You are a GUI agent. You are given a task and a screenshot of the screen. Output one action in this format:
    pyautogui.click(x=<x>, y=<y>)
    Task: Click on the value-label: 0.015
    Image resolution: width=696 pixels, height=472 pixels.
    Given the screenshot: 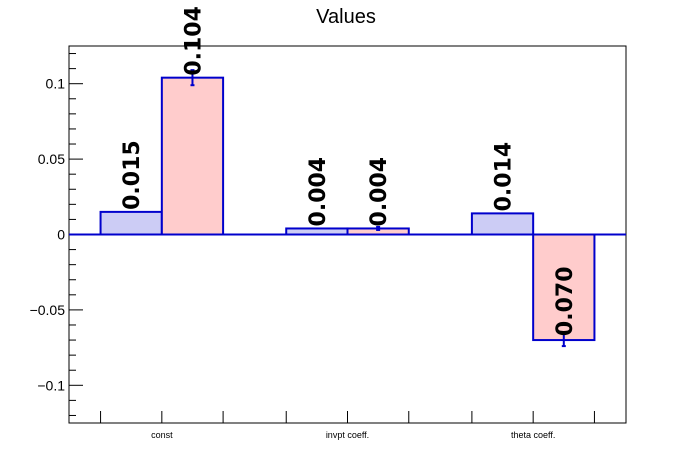 What is the action you would take?
    pyautogui.click(x=132, y=175)
    